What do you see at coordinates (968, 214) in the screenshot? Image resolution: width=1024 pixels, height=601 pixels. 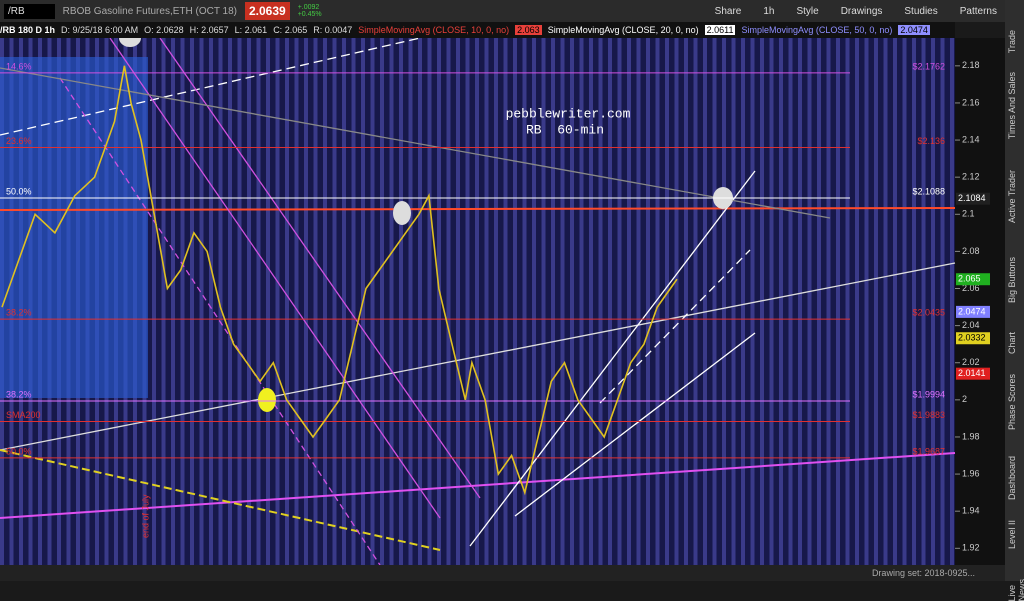 I see `y-tick-label: 2.1` at bounding box center [968, 214].